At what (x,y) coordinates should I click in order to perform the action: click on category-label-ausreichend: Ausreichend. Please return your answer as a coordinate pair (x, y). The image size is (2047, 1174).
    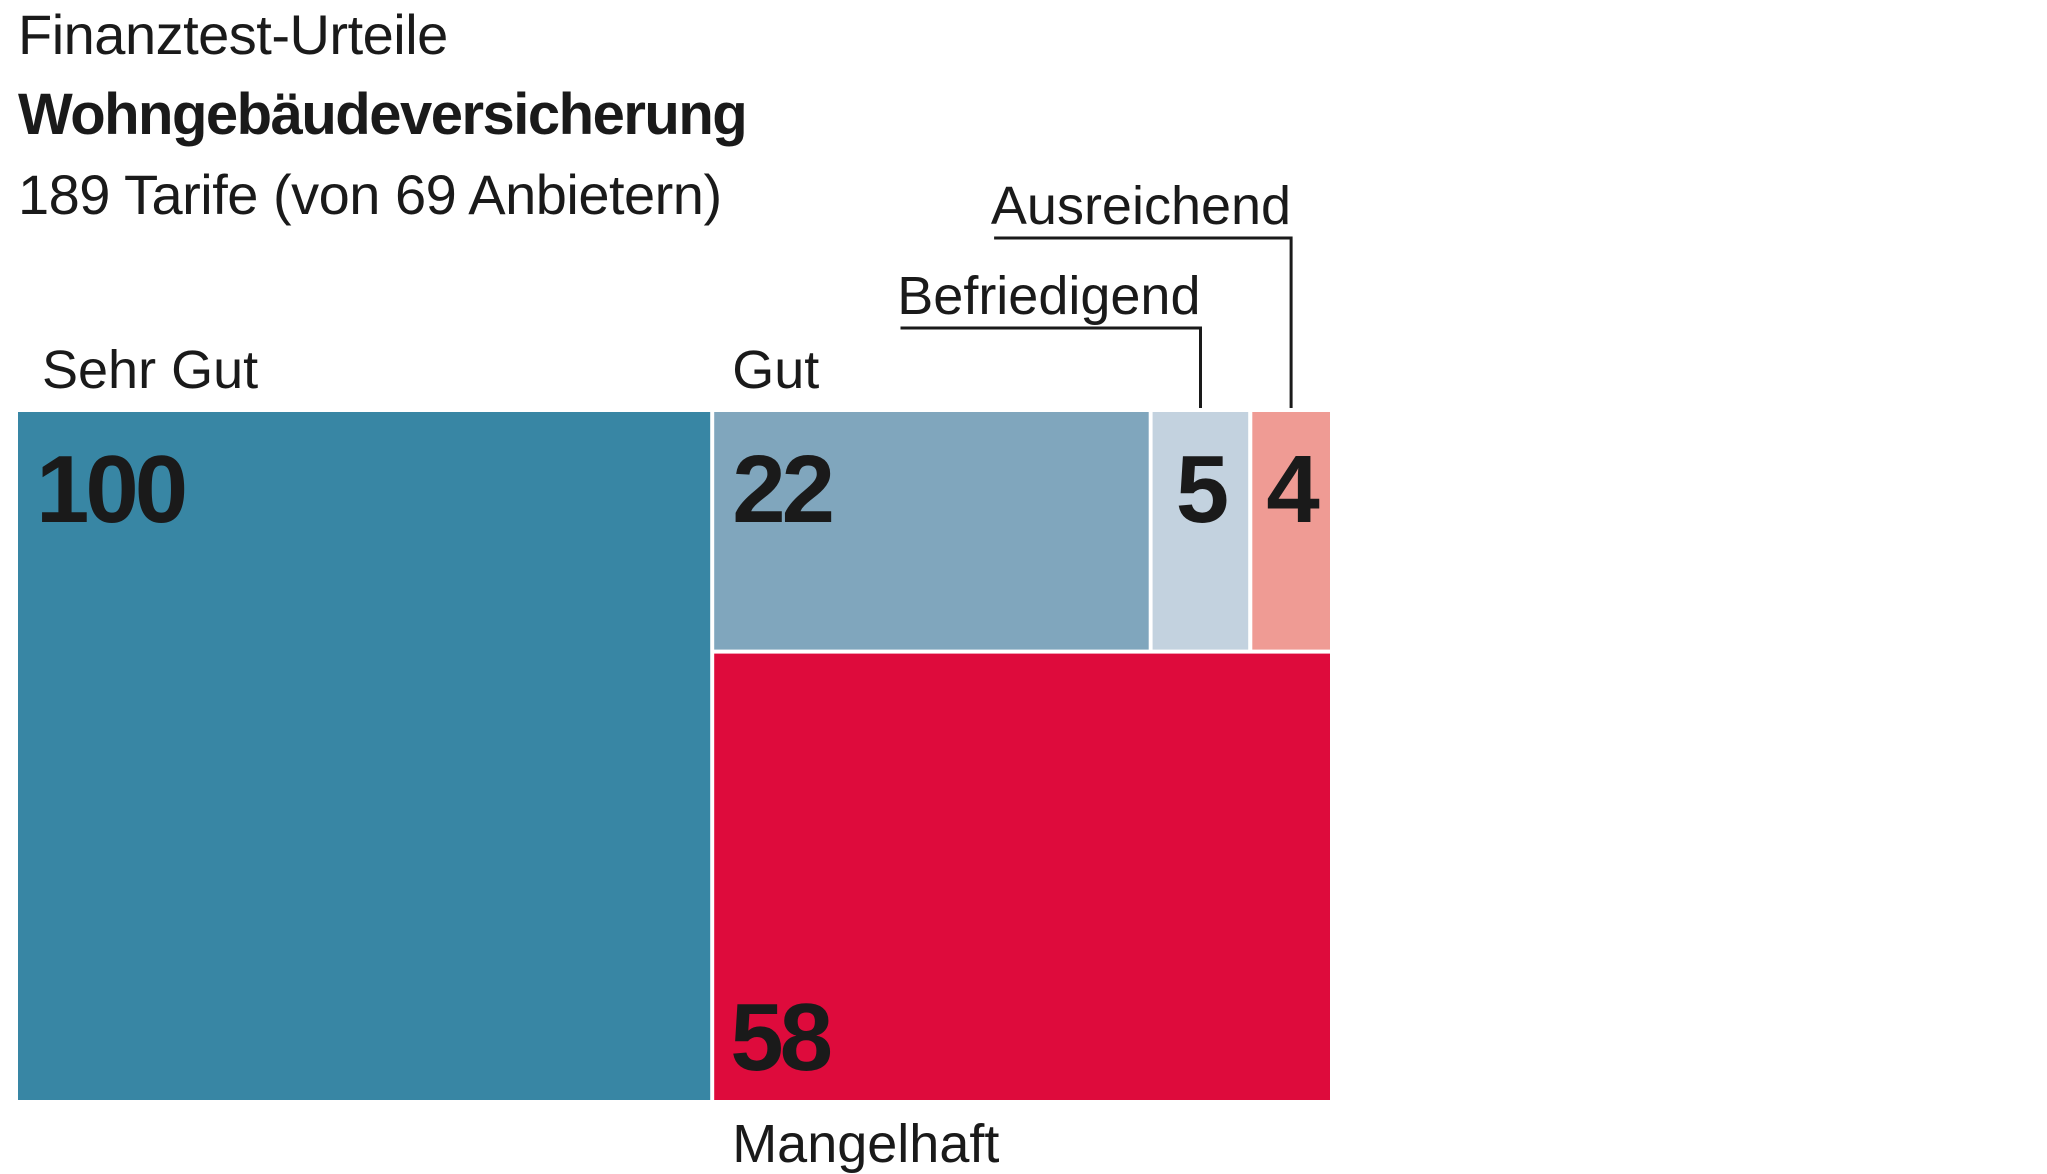
    Looking at the image, I should click on (1141, 206).